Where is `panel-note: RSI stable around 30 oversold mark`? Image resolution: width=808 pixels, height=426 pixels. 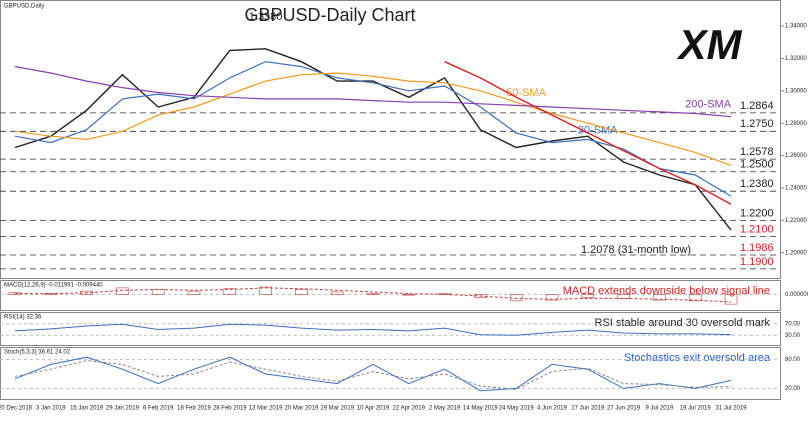 panel-note: RSI stable around 30 oversold mark is located at coordinates (683, 323).